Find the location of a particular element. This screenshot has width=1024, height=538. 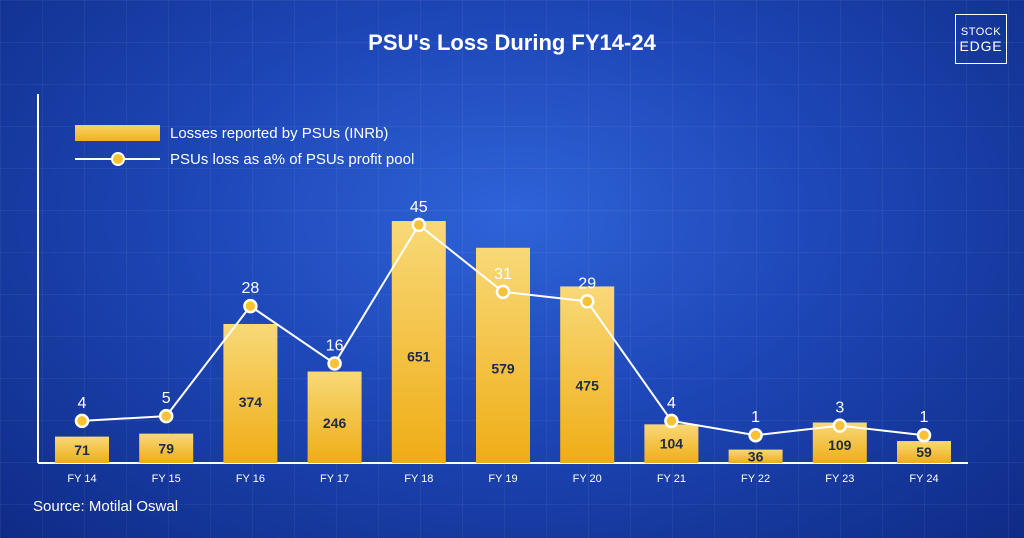

bar-value-label: 246 is located at coordinates (335, 423).